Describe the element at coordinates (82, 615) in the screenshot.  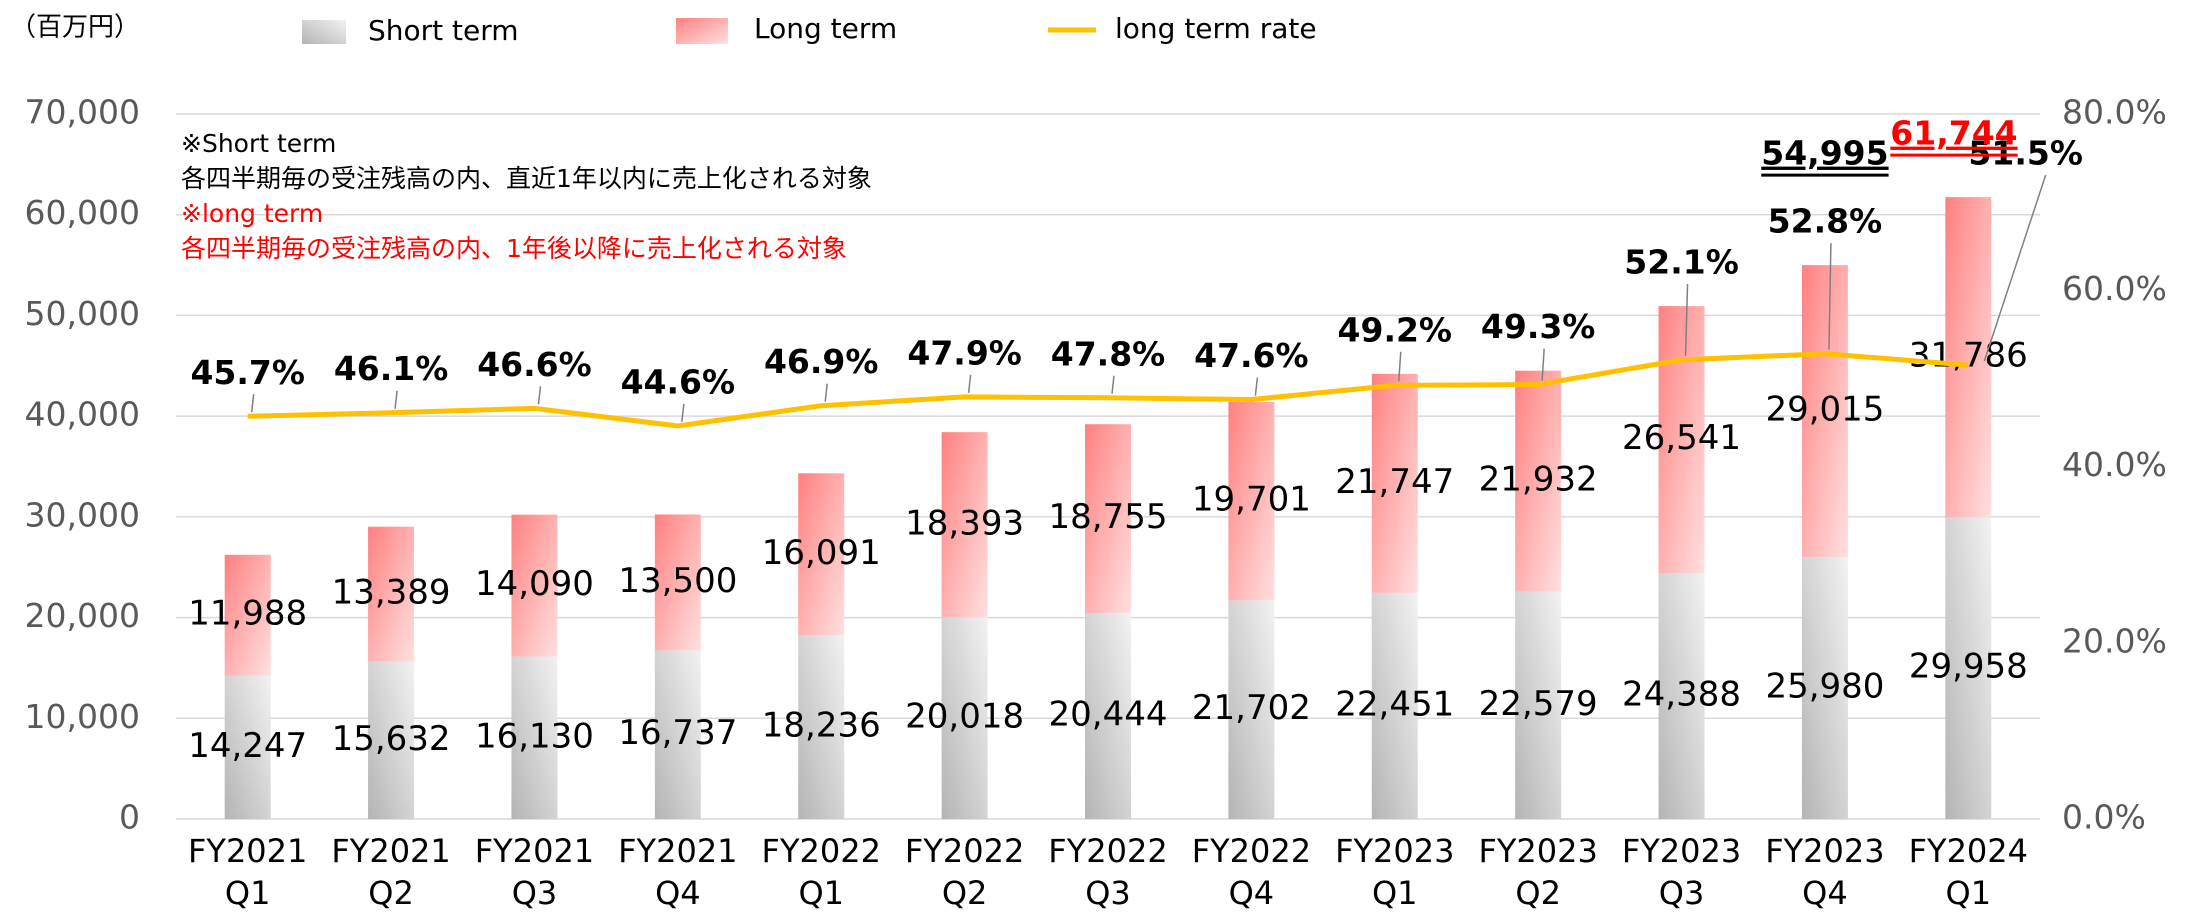
I see `y-tick-label: 20,000` at that location.